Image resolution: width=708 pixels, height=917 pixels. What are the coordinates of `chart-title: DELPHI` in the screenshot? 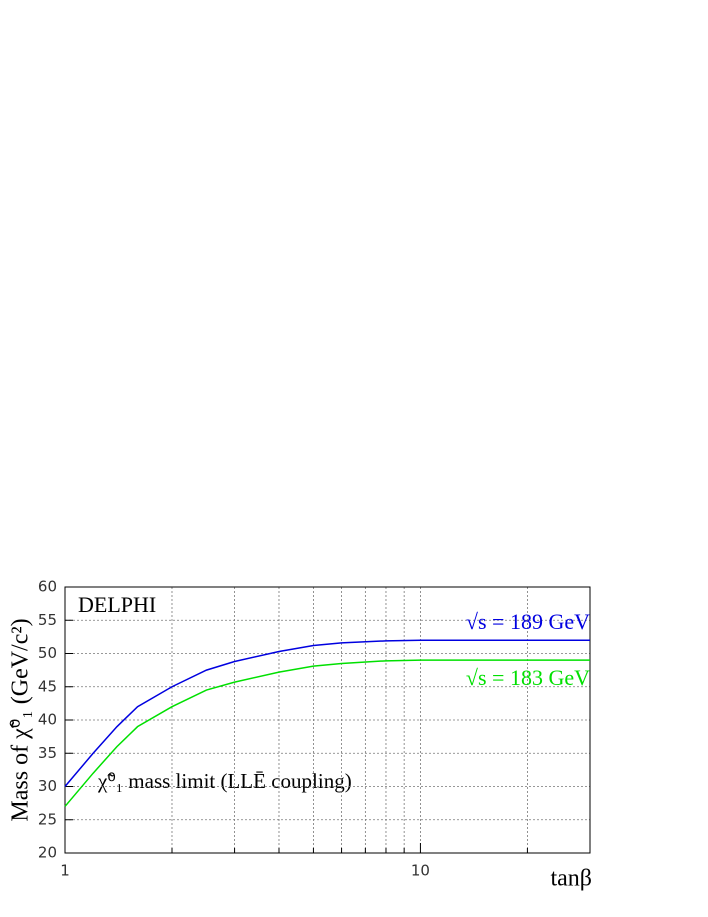 It's located at (117, 604).